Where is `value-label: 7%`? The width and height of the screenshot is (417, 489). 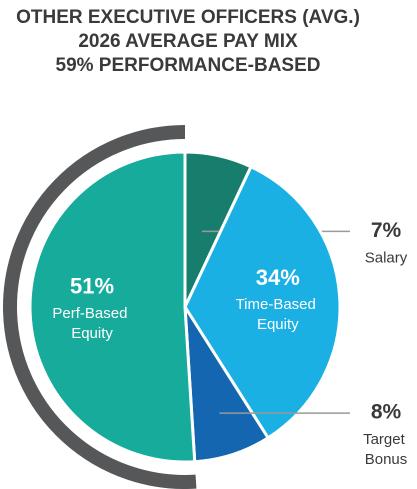 value-label: 7% is located at coordinates (386, 230).